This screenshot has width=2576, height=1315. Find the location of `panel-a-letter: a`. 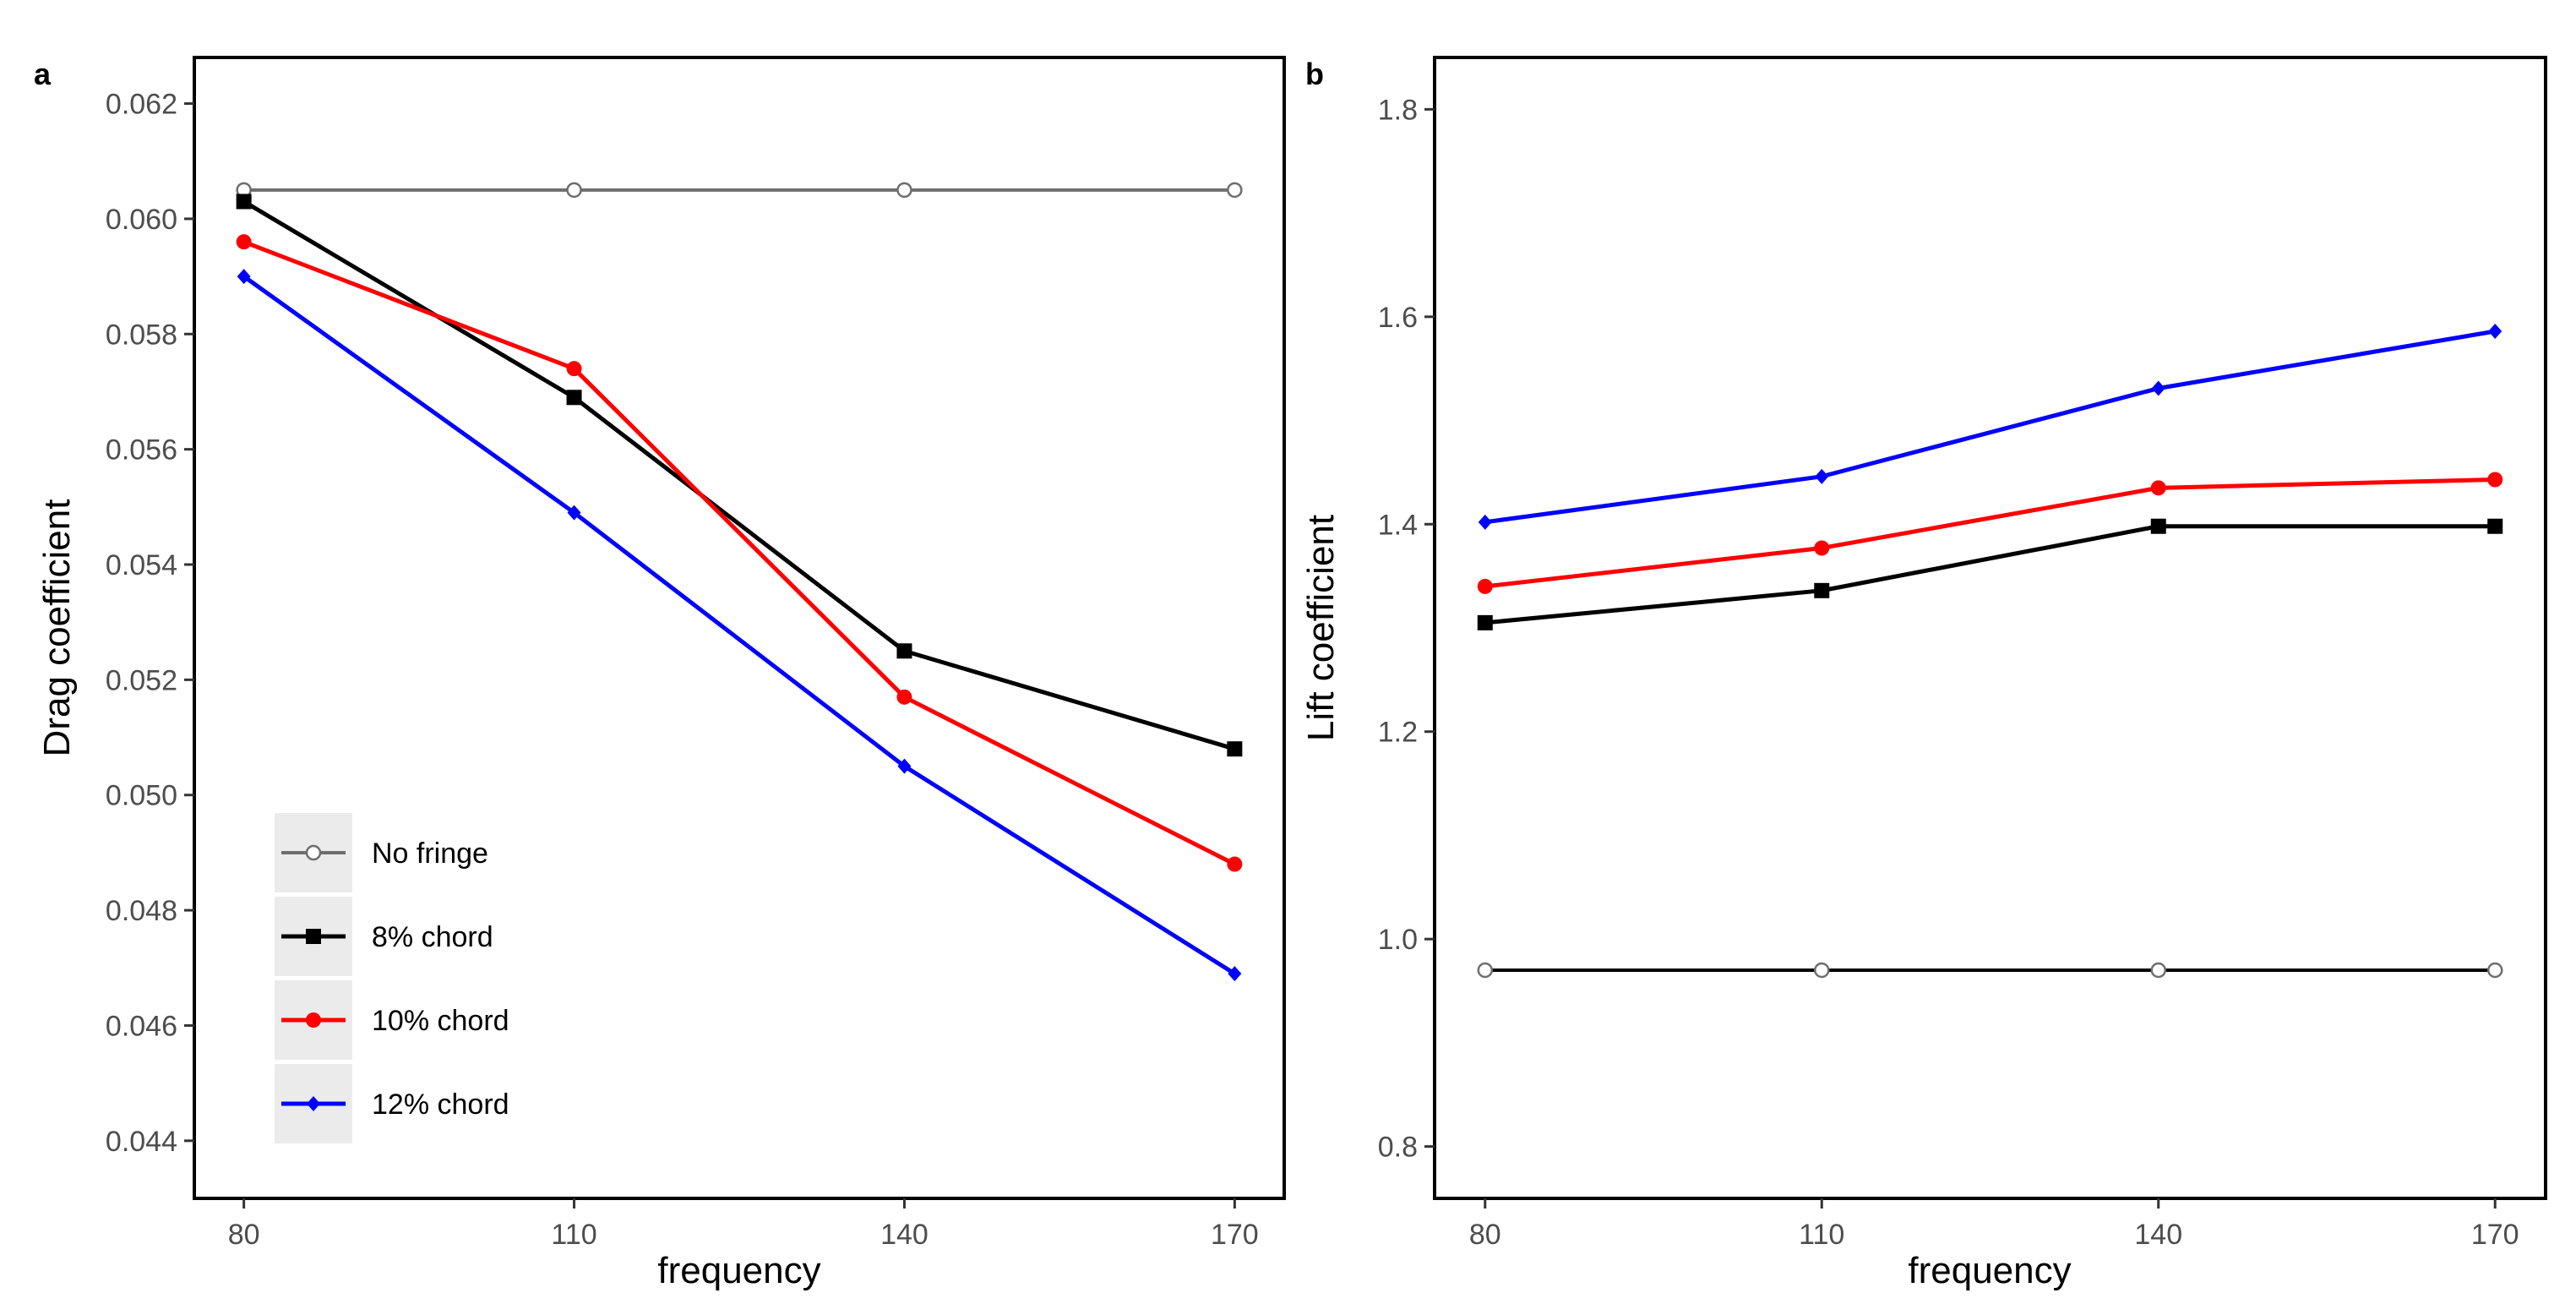

panel-a-letter: a is located at coordinates (43, 74).